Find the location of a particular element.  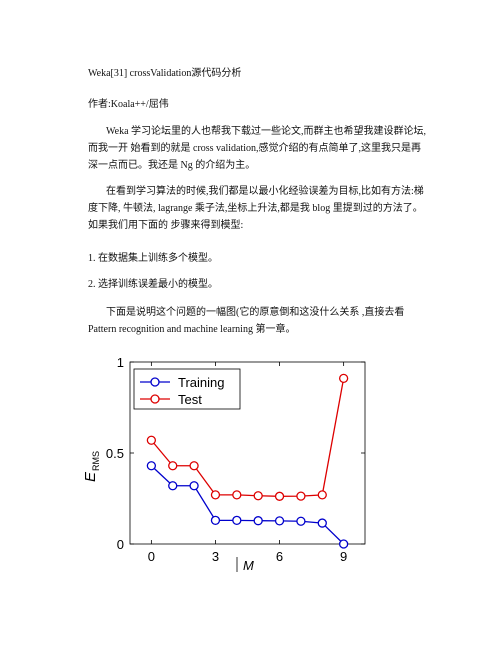

legend: Training Test is located at coordinates (187, 389).